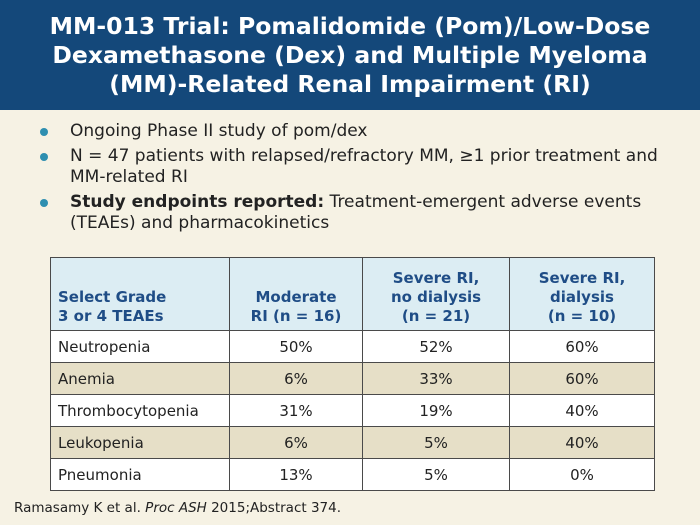 Image resolution: width=700 pixels, height=525 pixels. I want to click on header-cell: Select Grade 3 or 4 TEAEs, so click(140, 294).